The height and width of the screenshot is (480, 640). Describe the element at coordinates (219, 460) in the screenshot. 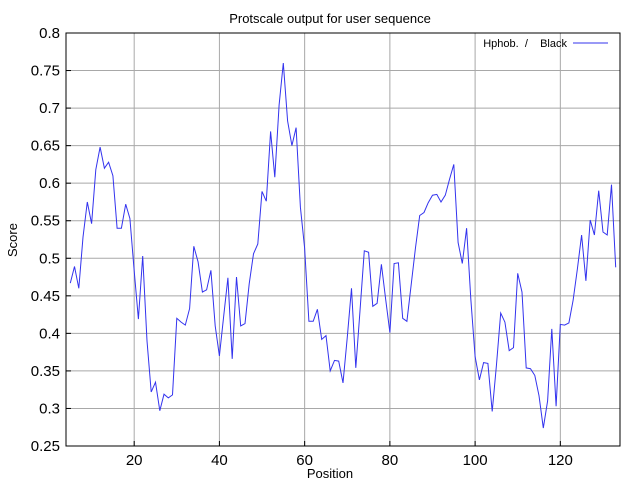

I see `x-tick-label: 40` at that location.